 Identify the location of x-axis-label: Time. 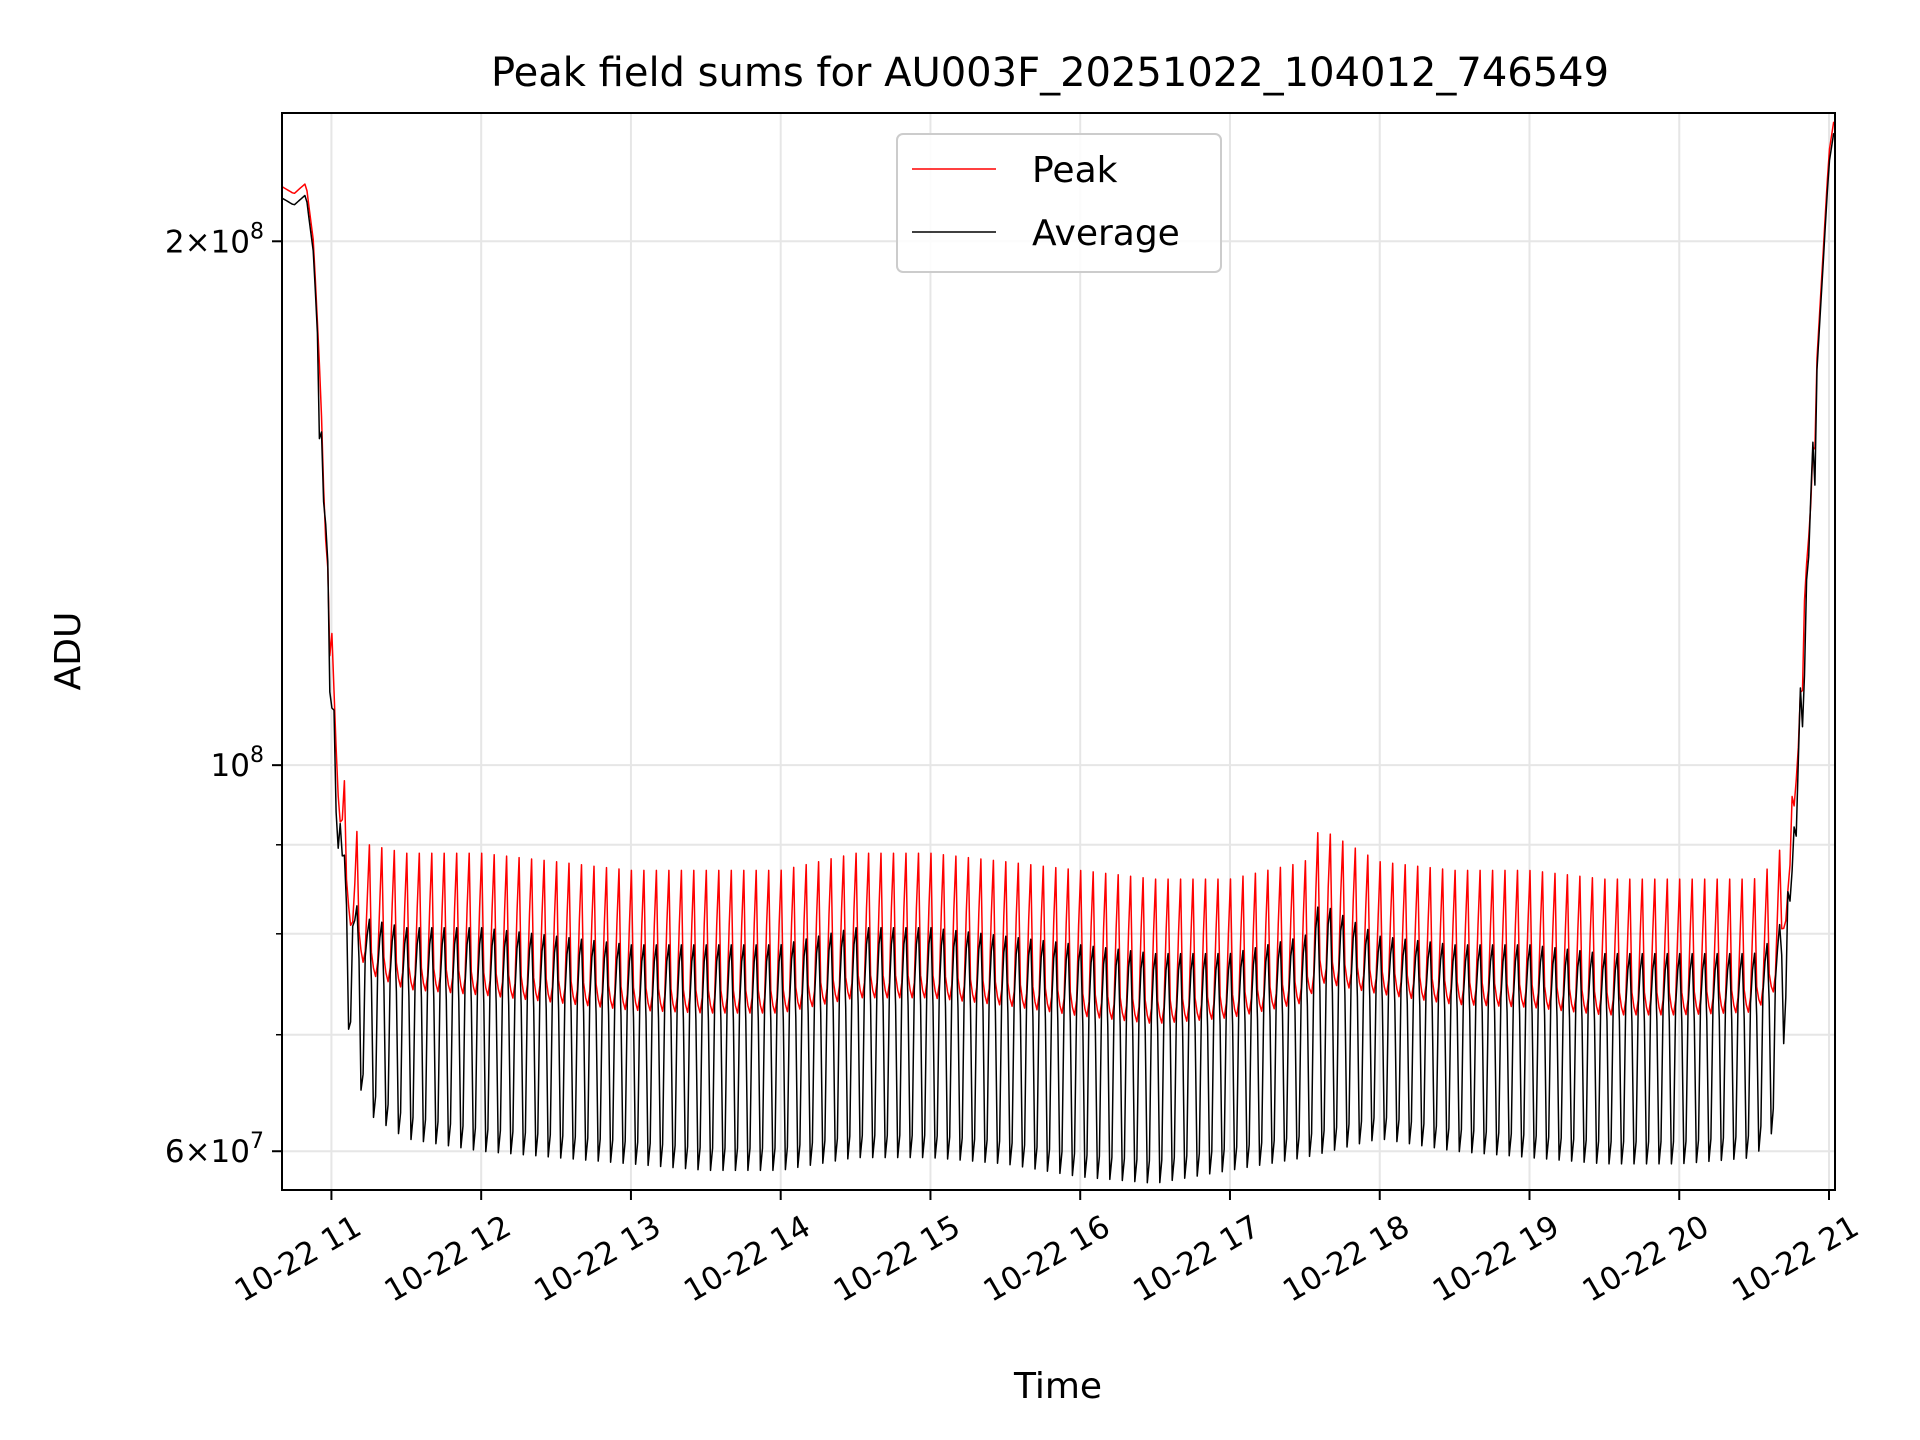
(1057, 1386).